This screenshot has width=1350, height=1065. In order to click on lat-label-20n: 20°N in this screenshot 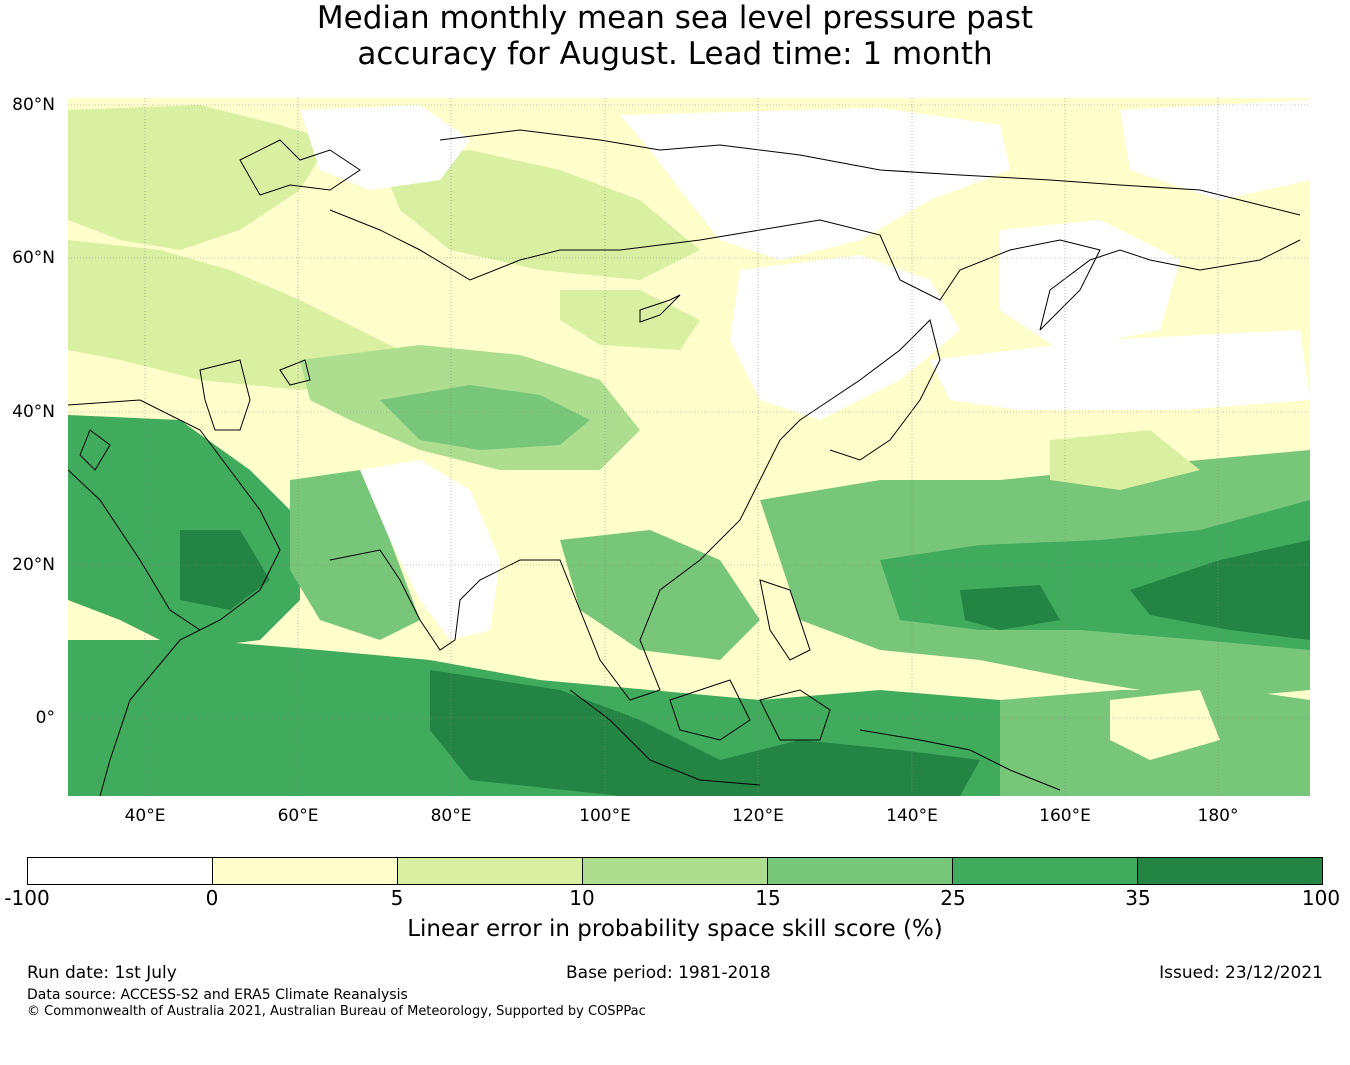, I will do `click(33, 565)`.